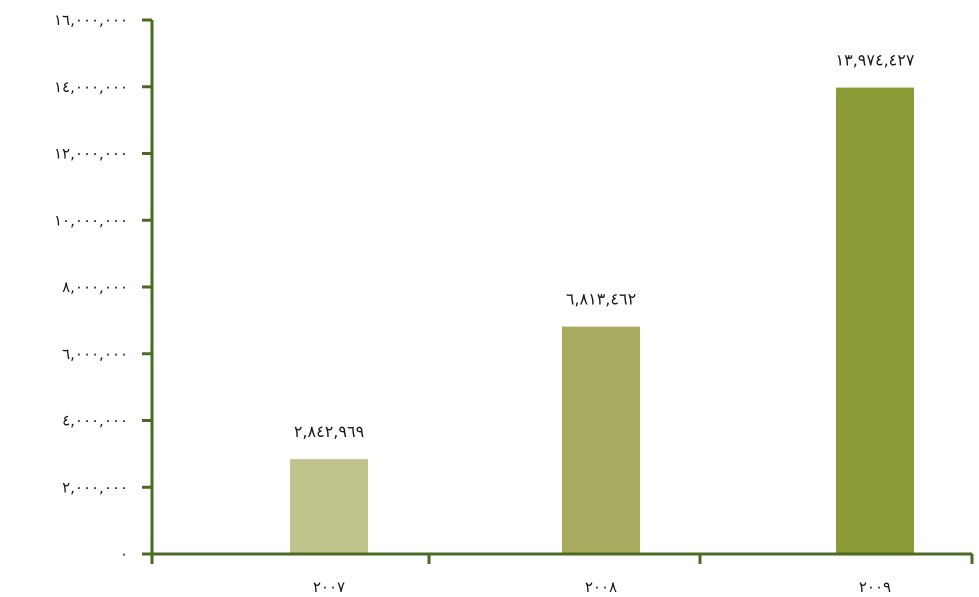  Describe the element at coordinates (875, 587) in the screenshot. I see `x-tick-label: ٢٠٠٩` at that location.